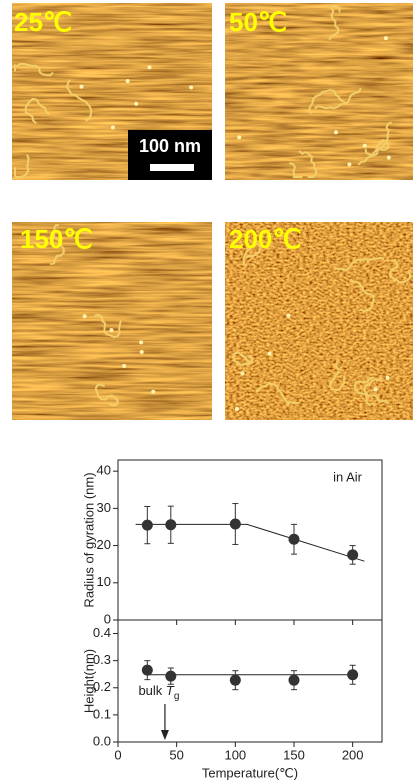  What do you see at coordinates (107, 618) in the screenshot?
I see `y-tick-label: 0` at bounding box center [107, 618].